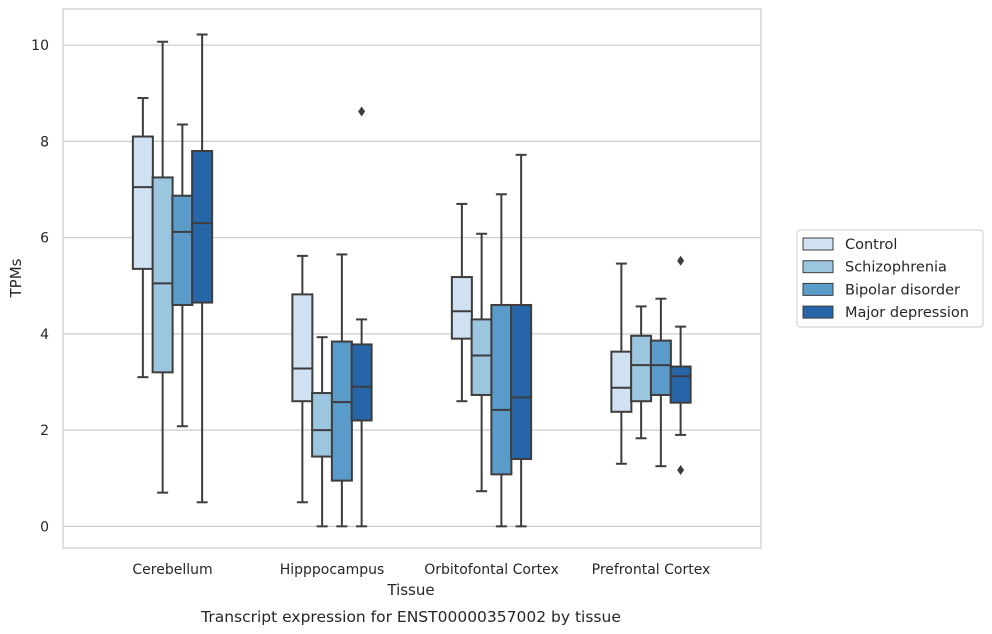 The height and width of the screenshot is (634, 992). I want to click on y-tick-label: 8, so click(44, 142).